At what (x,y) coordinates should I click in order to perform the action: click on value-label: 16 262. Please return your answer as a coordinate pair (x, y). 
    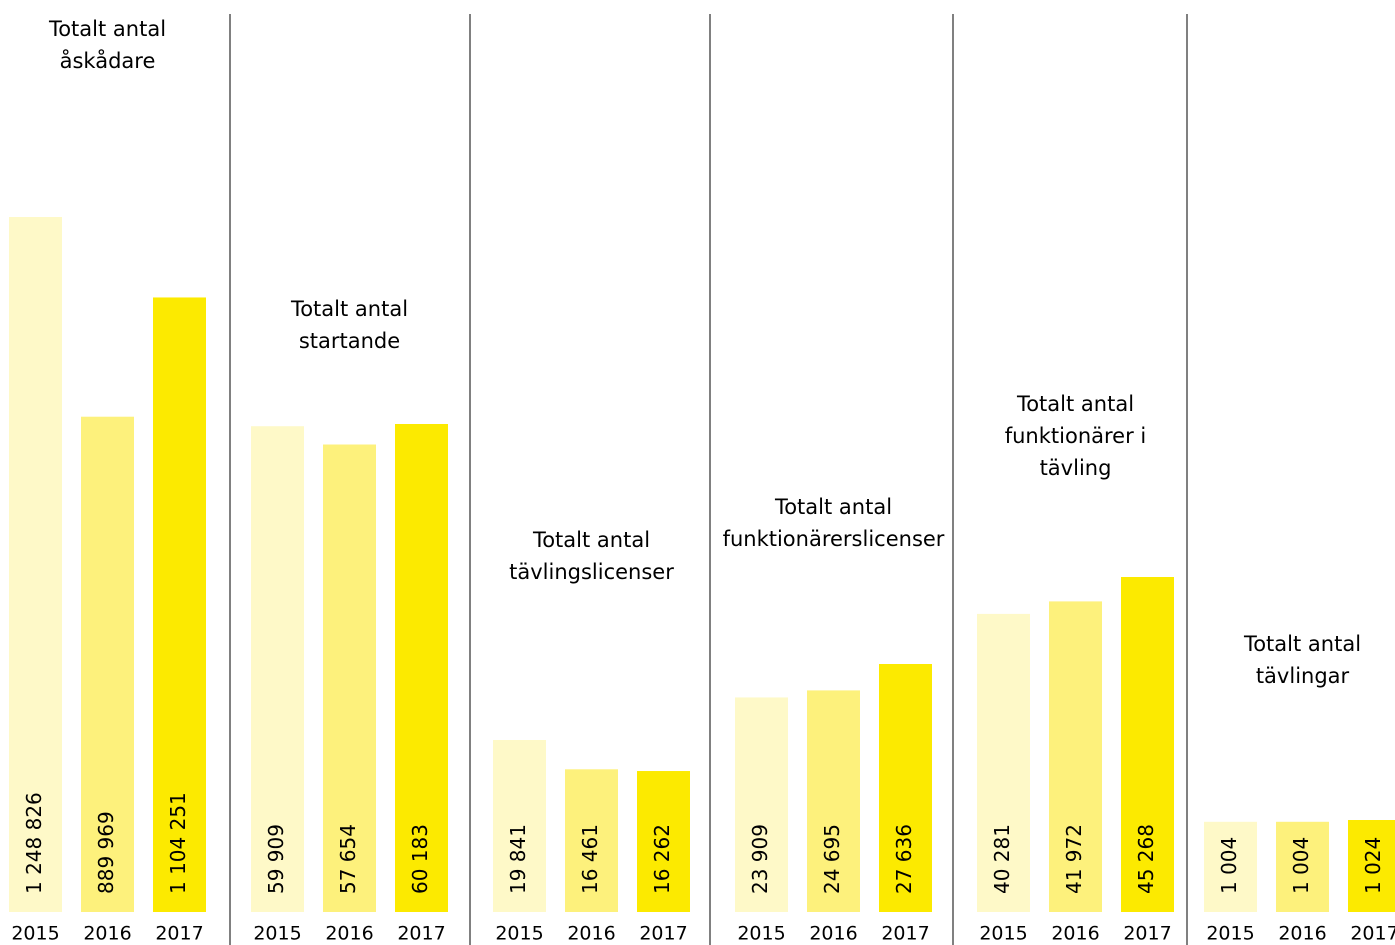
    Looking at the image, I should click on (662, 859).